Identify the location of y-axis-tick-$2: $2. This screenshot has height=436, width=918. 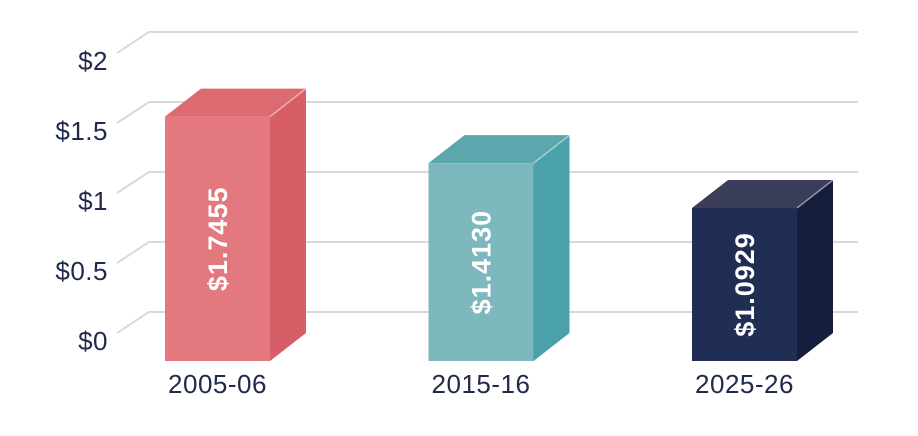
(93, 61).